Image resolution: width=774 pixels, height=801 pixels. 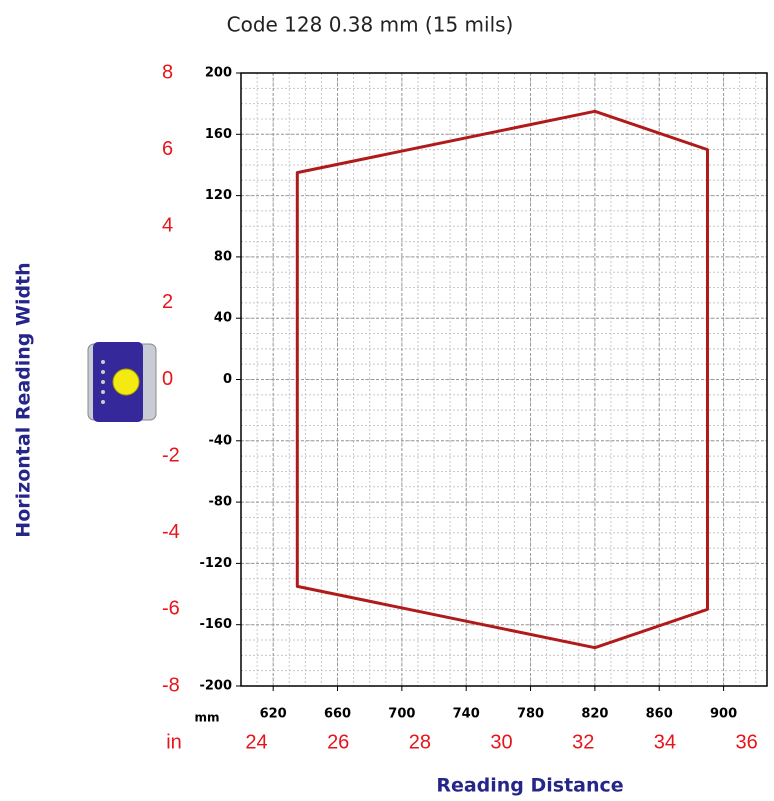 I want to click on x-tick-label: 900, so click(x=723, y=714).